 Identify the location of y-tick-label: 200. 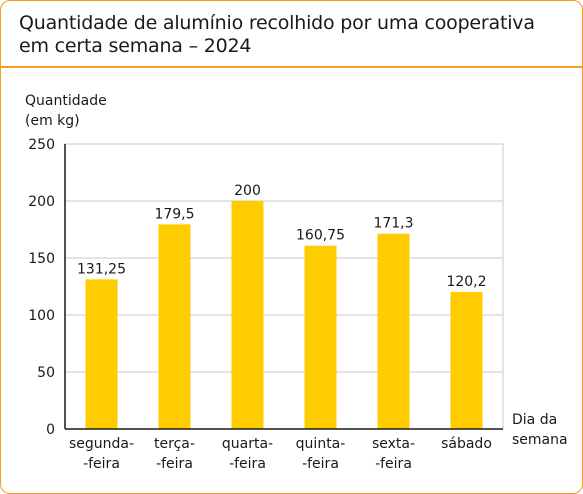
(41, 202).